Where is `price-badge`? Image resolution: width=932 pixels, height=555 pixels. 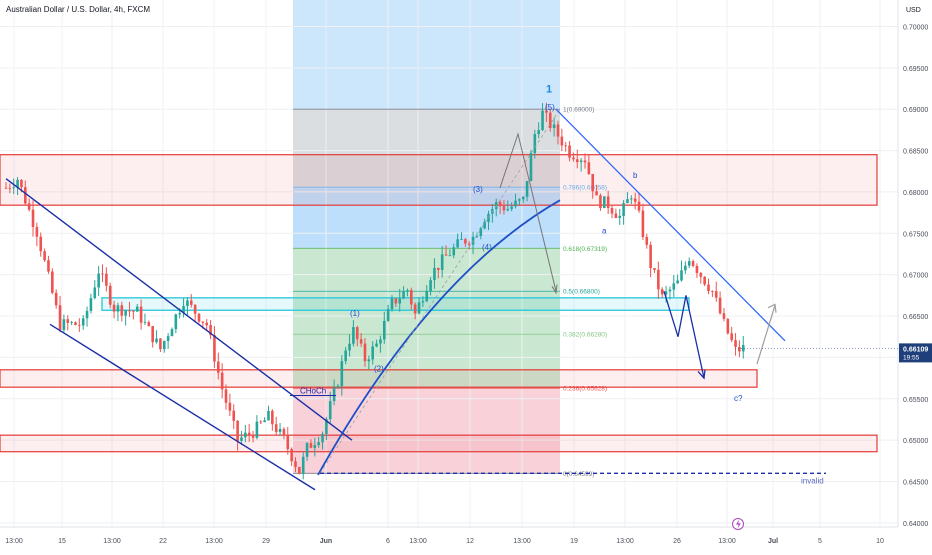 price-badge is located at coordinates (915, 353).